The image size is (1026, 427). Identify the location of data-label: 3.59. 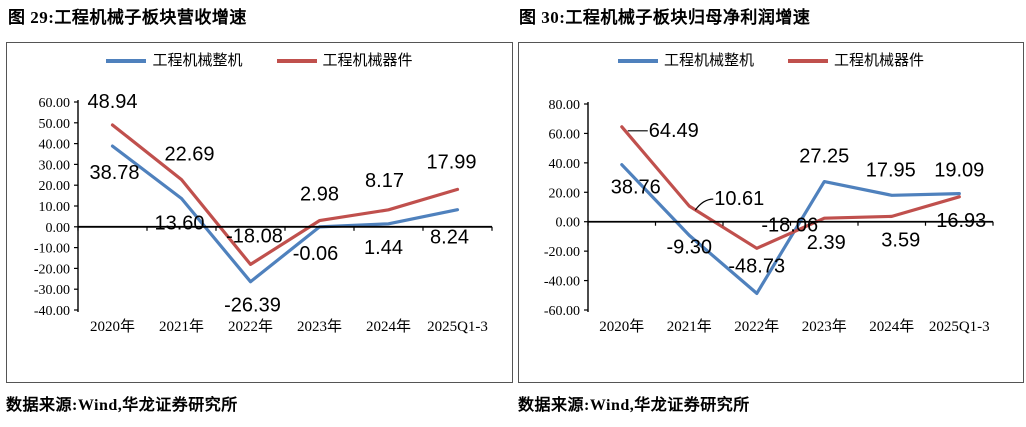
(900, 240).